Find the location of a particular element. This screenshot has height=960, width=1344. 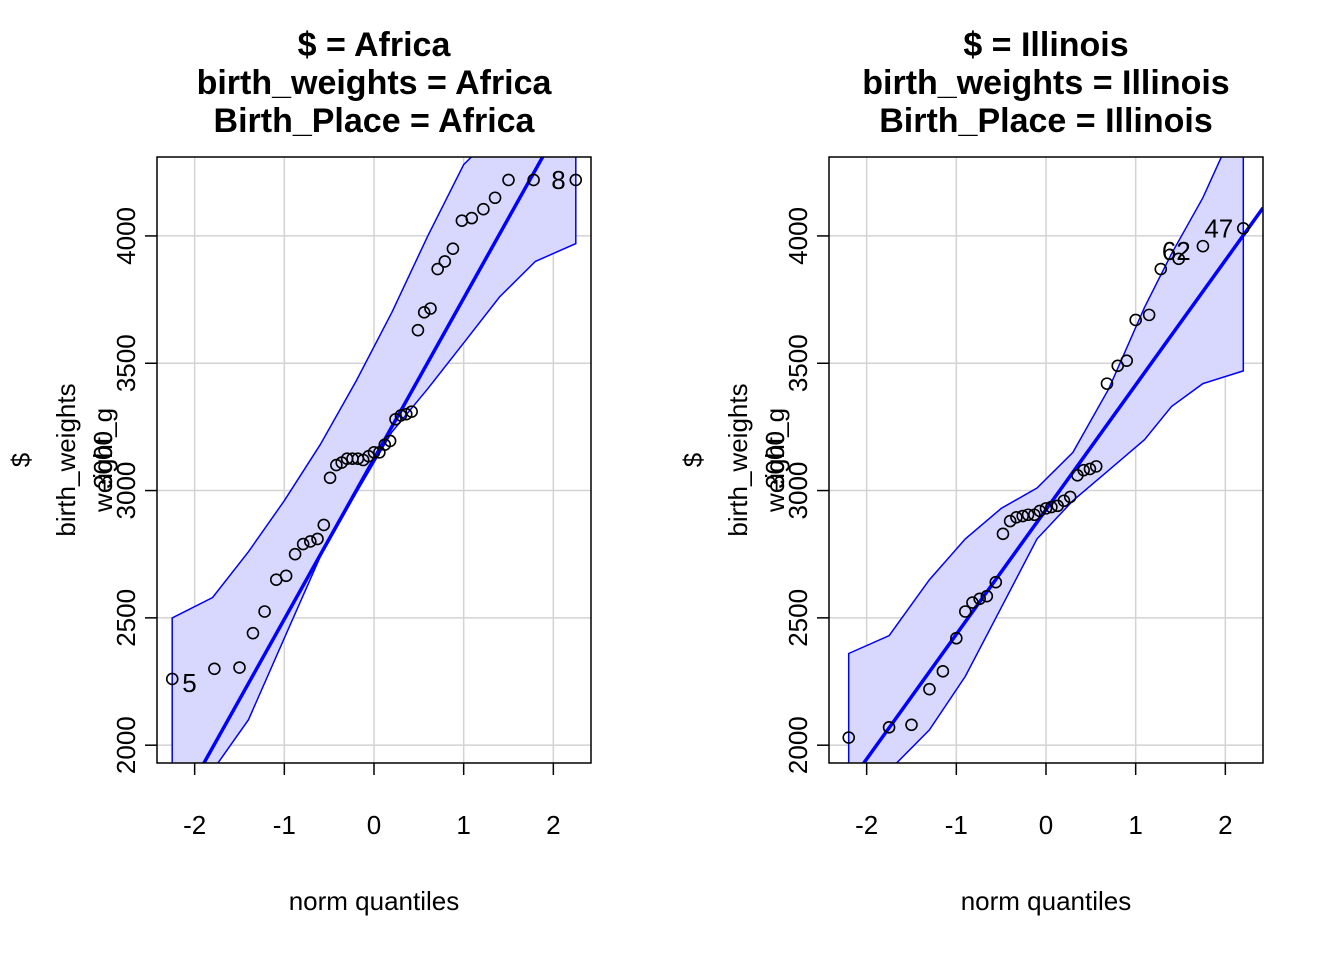

chart-title-line: birth_weights = Africa is located at coordinates (375, 83).